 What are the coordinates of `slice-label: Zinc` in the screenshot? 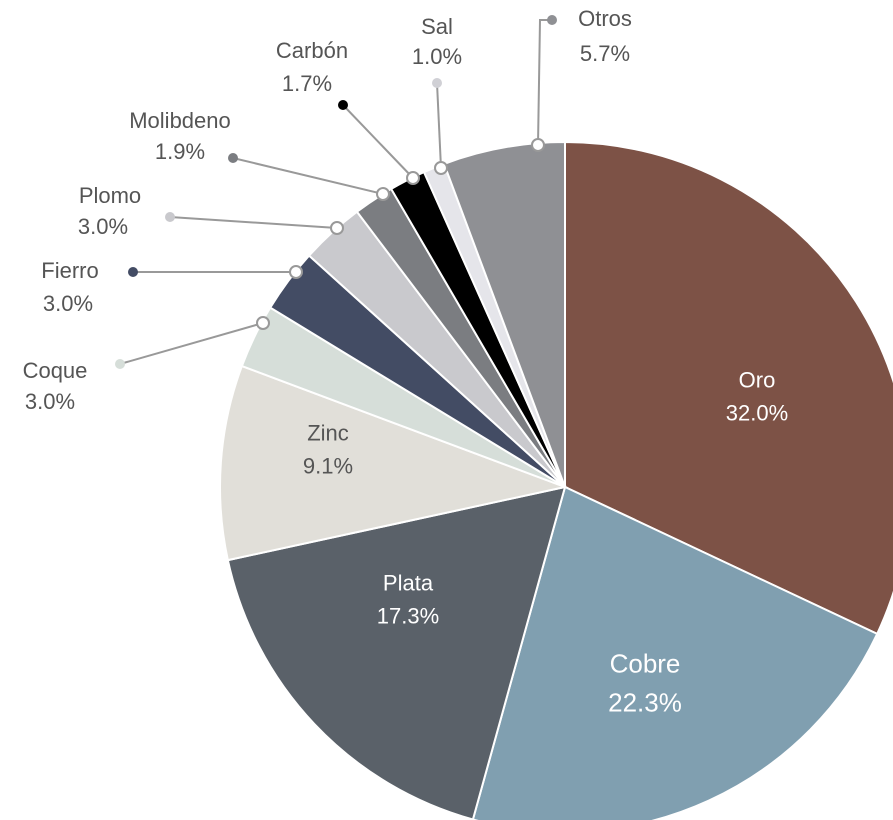 It's located at (328, 432).